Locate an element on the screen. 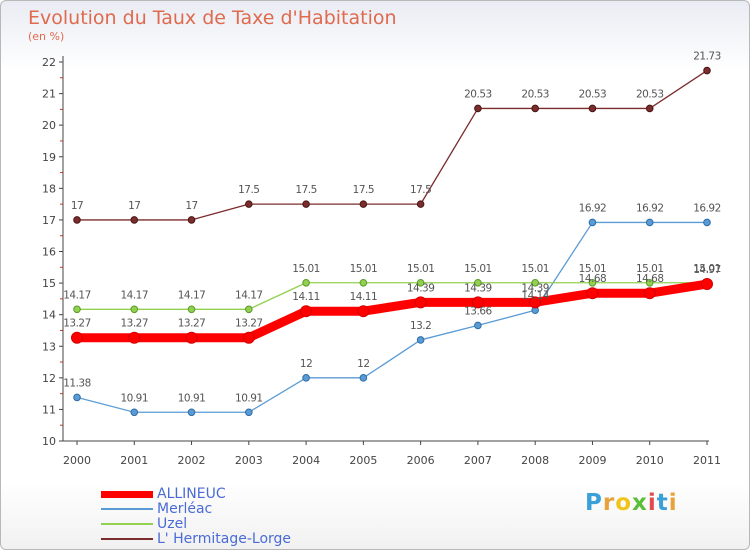  y-tick-label: 13 is located at coordinates (49, 346).